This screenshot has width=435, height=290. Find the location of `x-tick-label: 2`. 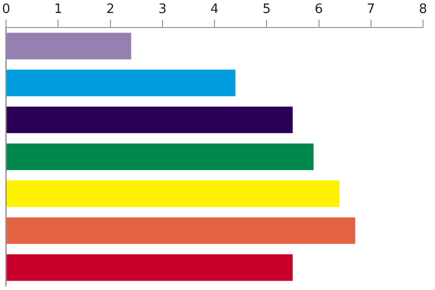

x-tick-label: 2 is located at coordinates (110, 10).